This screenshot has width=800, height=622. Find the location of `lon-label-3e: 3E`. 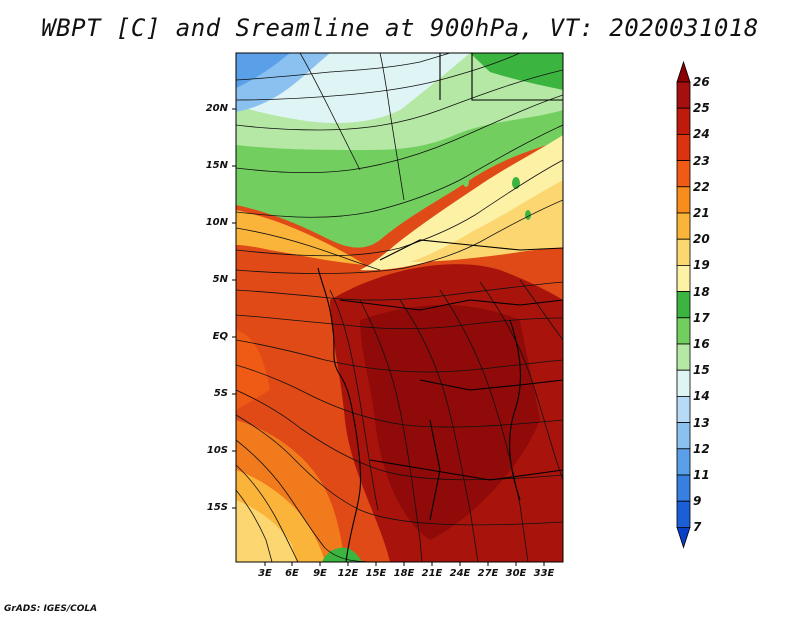

lon-label-3e: 3E is located at coordinates (265, 573).